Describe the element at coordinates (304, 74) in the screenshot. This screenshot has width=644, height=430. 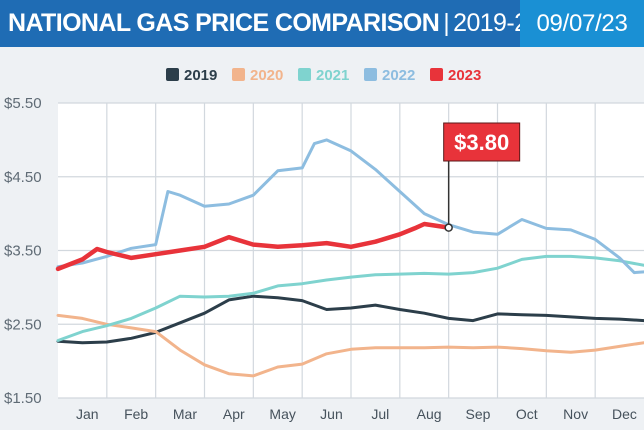
I see `legend-swatch-2021` at that location.